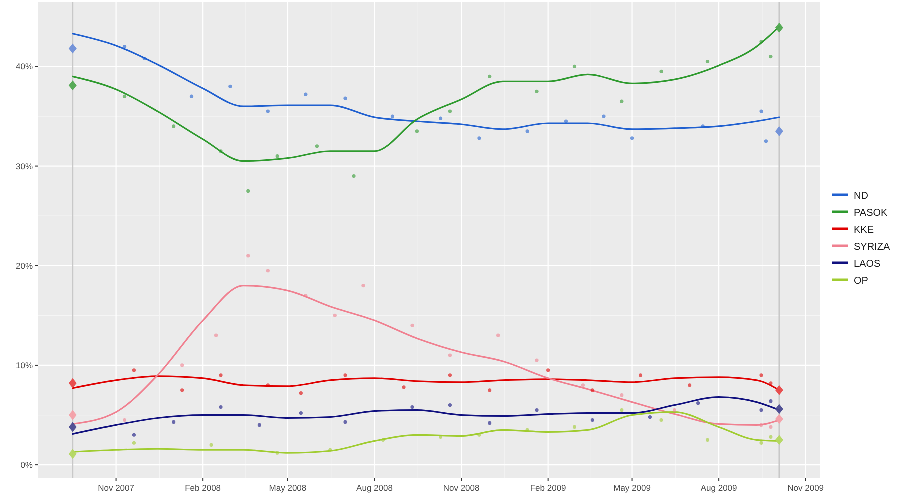  Describe the element at coordinates (861, 281) in the screenshot. I see `legend-label: OP` at that location.